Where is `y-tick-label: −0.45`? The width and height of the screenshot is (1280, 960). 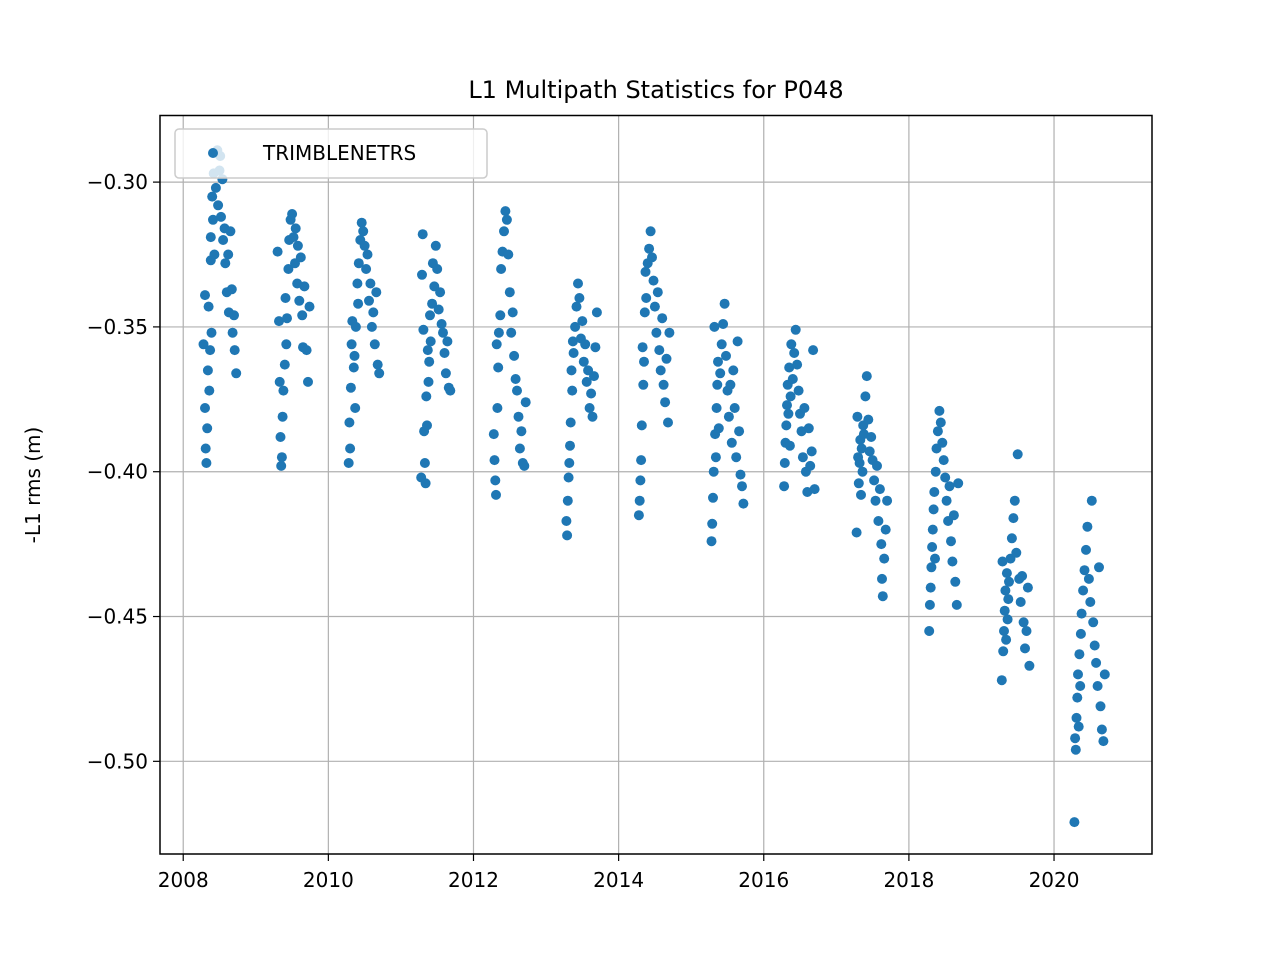
y-tick-label: −0.45 is located at coordinates (117, 617).